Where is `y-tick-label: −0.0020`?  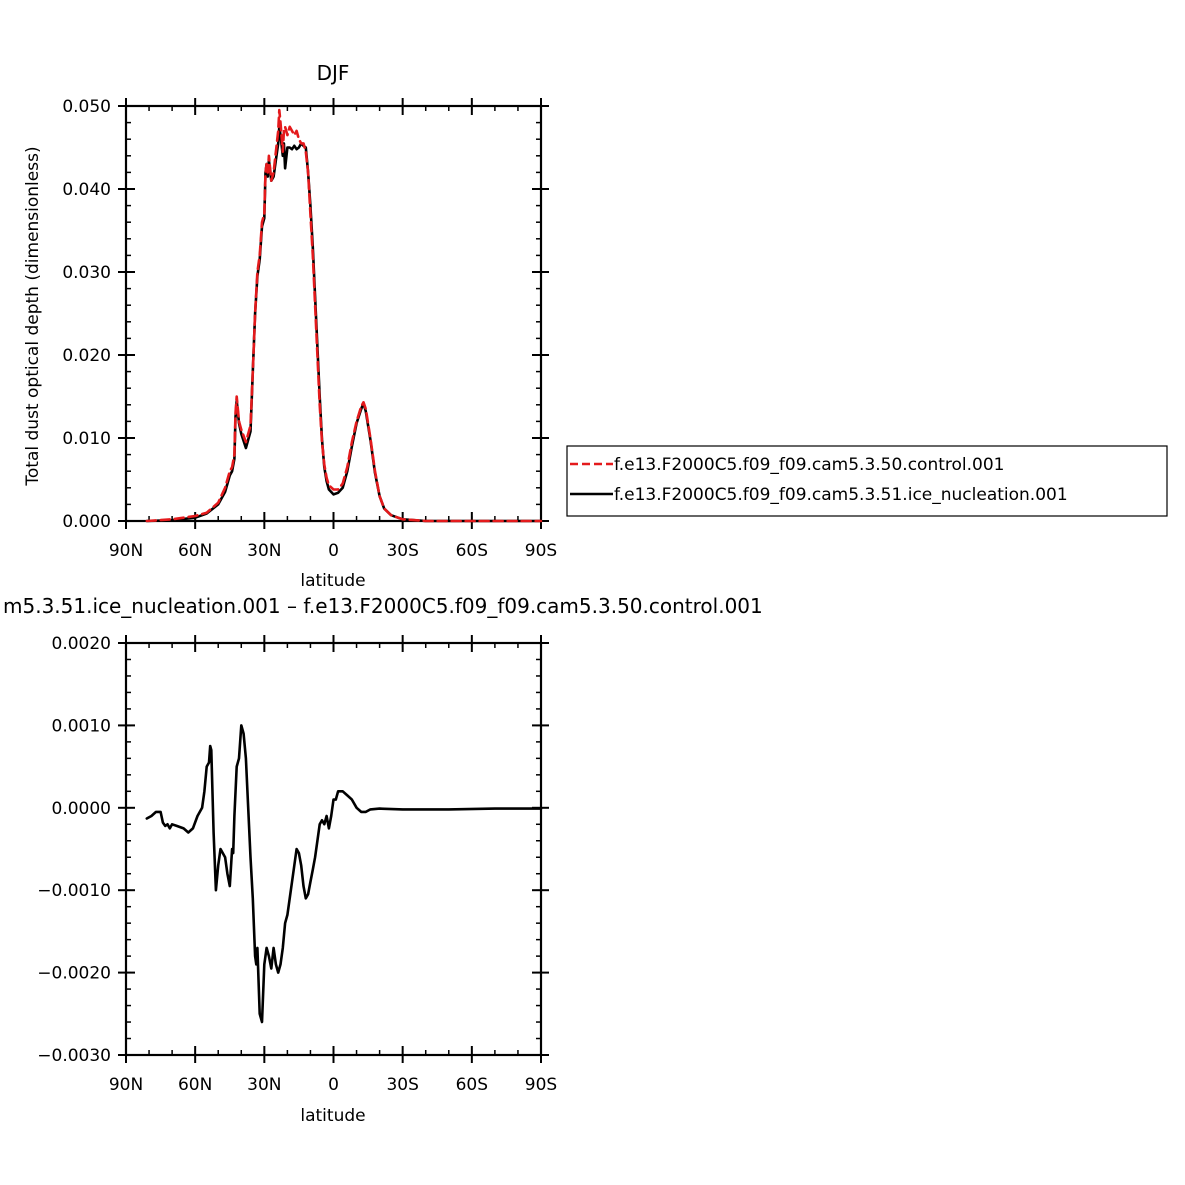 y-tick-label: −0.0020 is located at coordinates (74, 974).